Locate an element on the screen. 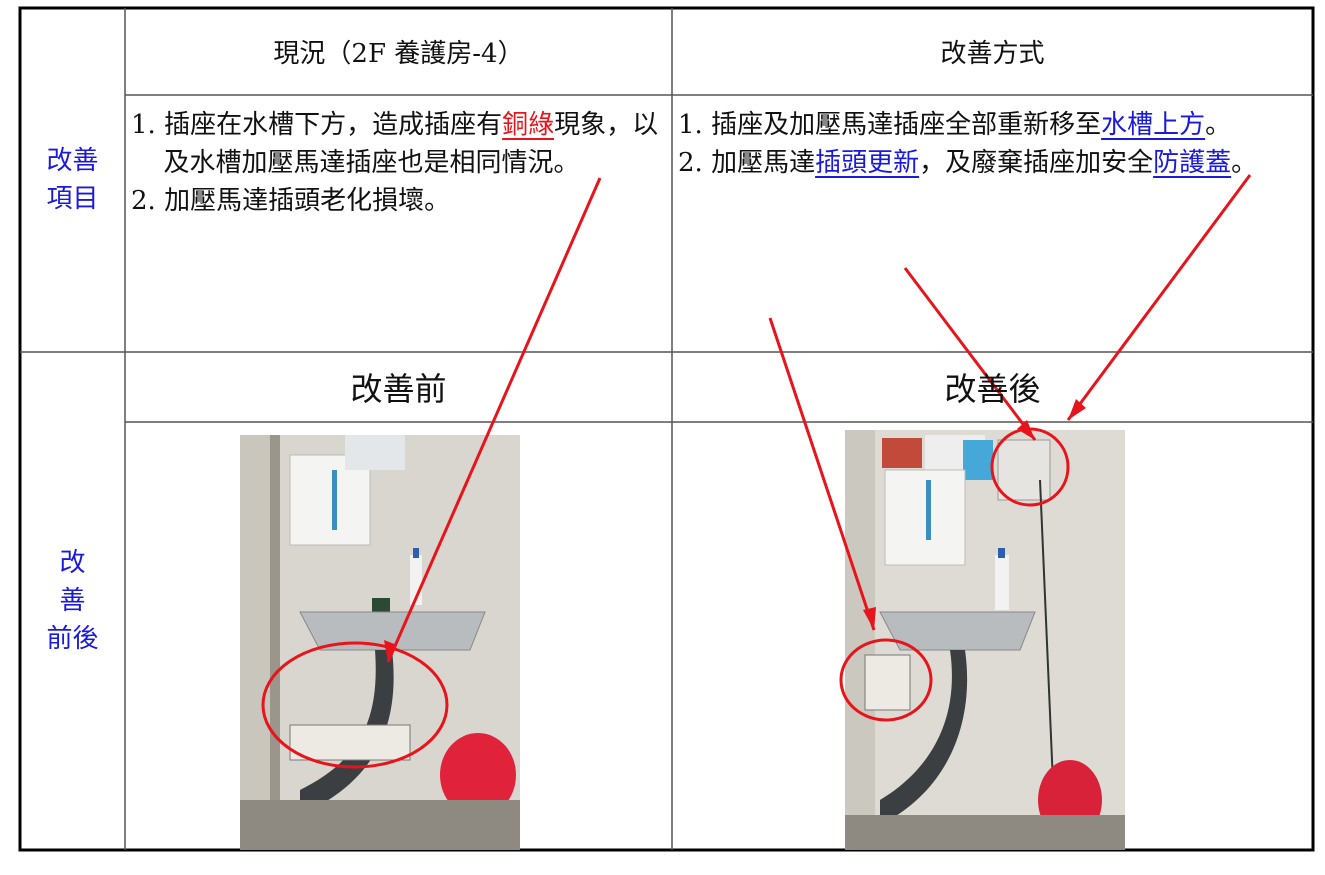 Image resolution: width=1325 pixels, height=875 pixels. list-item: 2. 加壓馬達插頭更新，及廢棄插座加安全防護蓋。 is located at coordinates (993, 163).